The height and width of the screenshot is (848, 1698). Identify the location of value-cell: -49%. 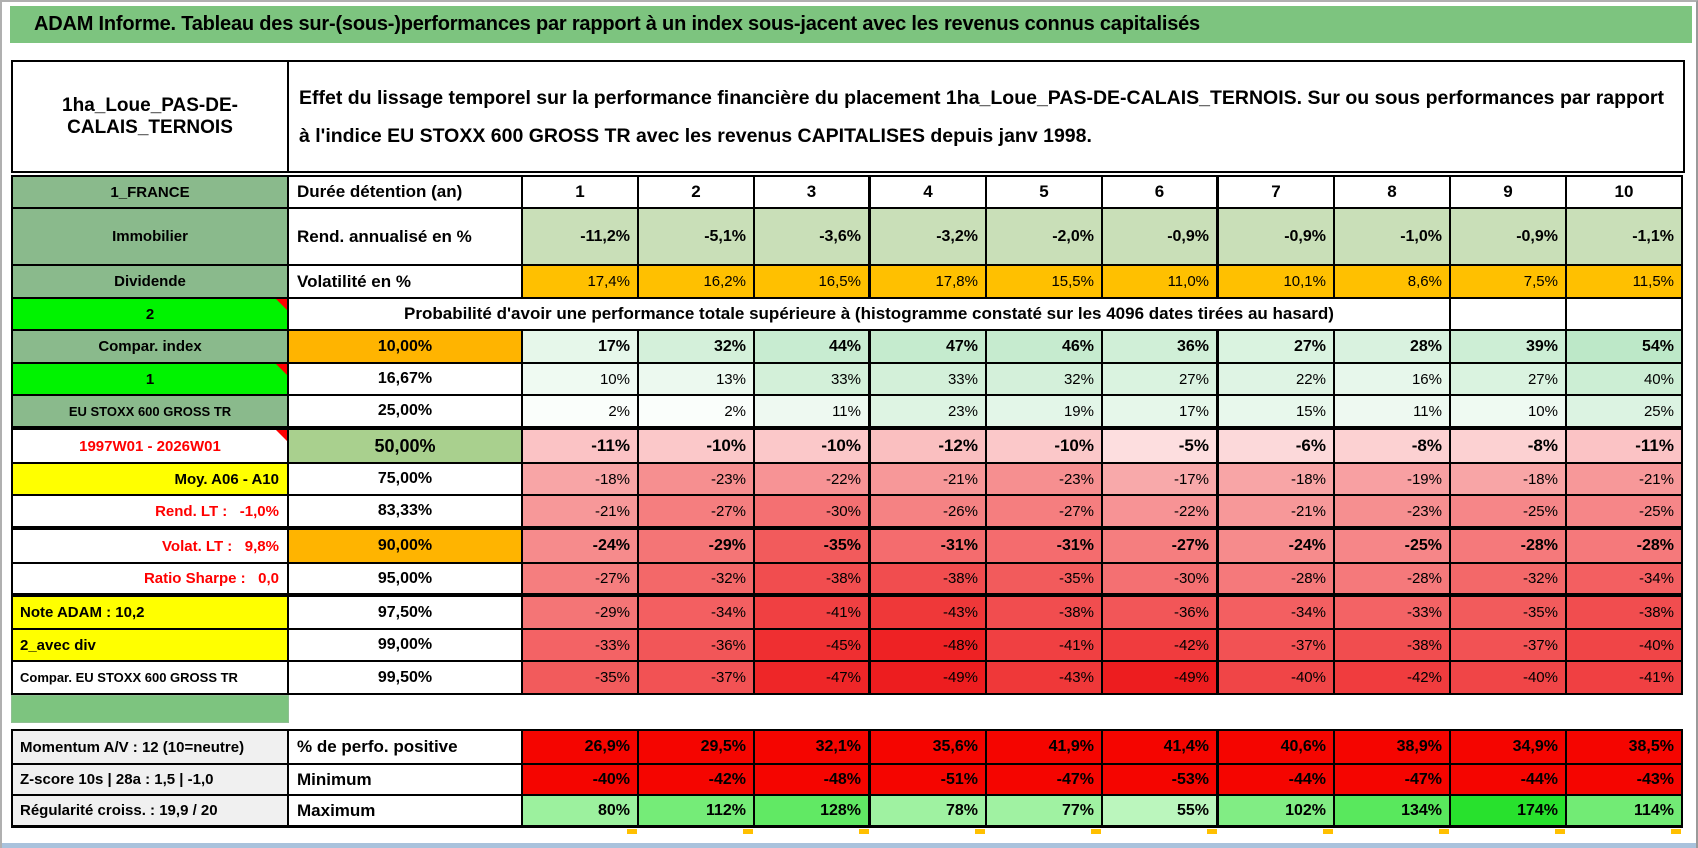
(929, 678).